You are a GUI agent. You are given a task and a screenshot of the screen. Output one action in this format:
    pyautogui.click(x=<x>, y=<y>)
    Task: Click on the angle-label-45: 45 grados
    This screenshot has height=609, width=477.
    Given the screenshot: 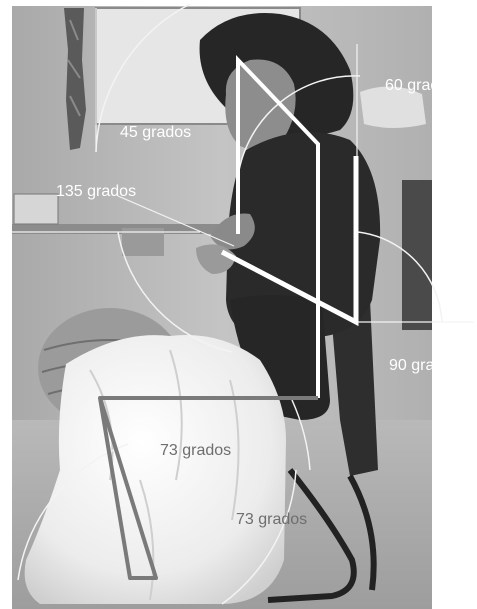 What is the action you would take?
    pyautogui.click(x=155, y=132)
    